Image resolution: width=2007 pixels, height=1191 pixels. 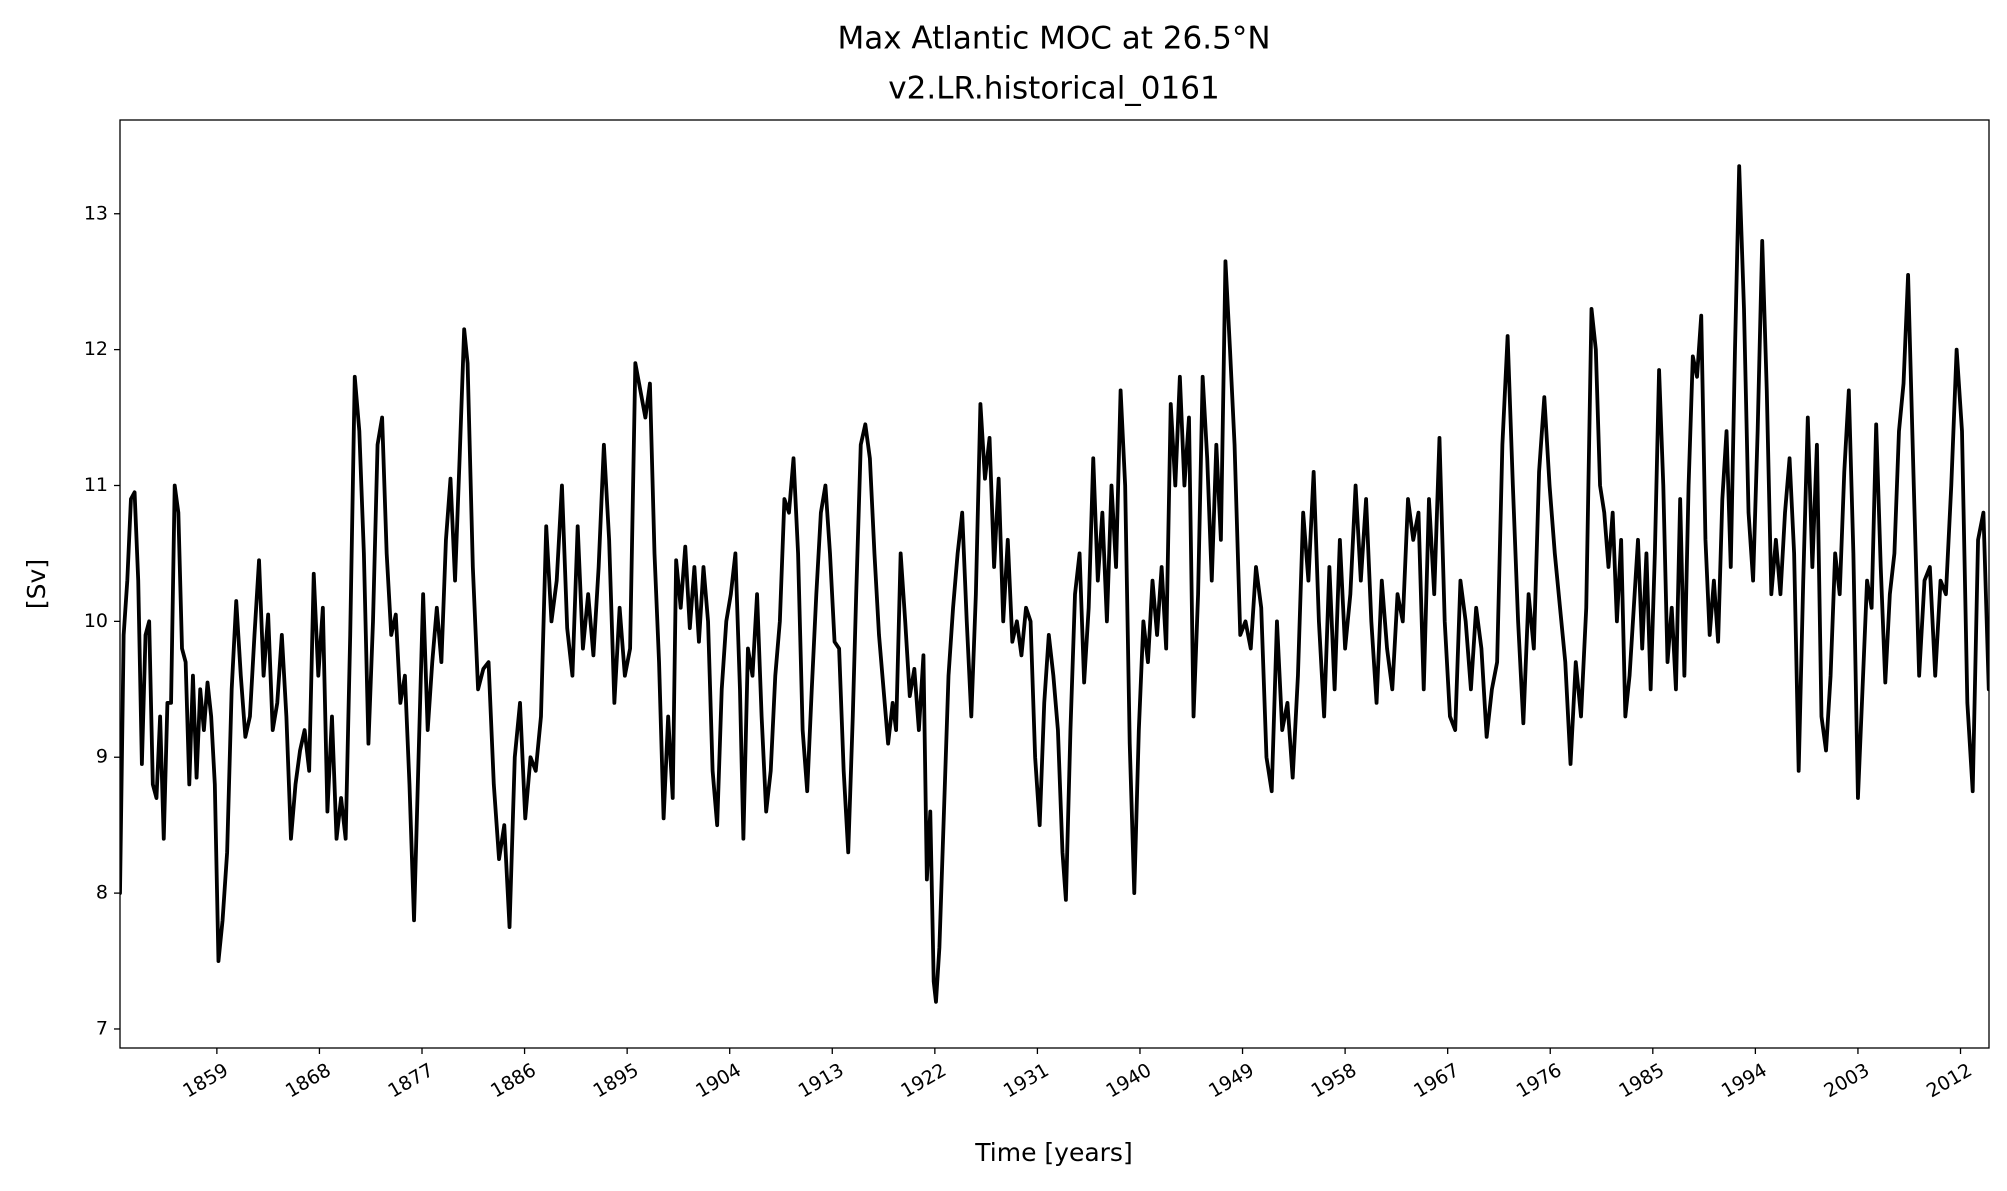 What do you see at coordinates (1846, 1080) in the screenshot?
I see `x-tick-label: 2003` at bounding box center [1846, 1080].